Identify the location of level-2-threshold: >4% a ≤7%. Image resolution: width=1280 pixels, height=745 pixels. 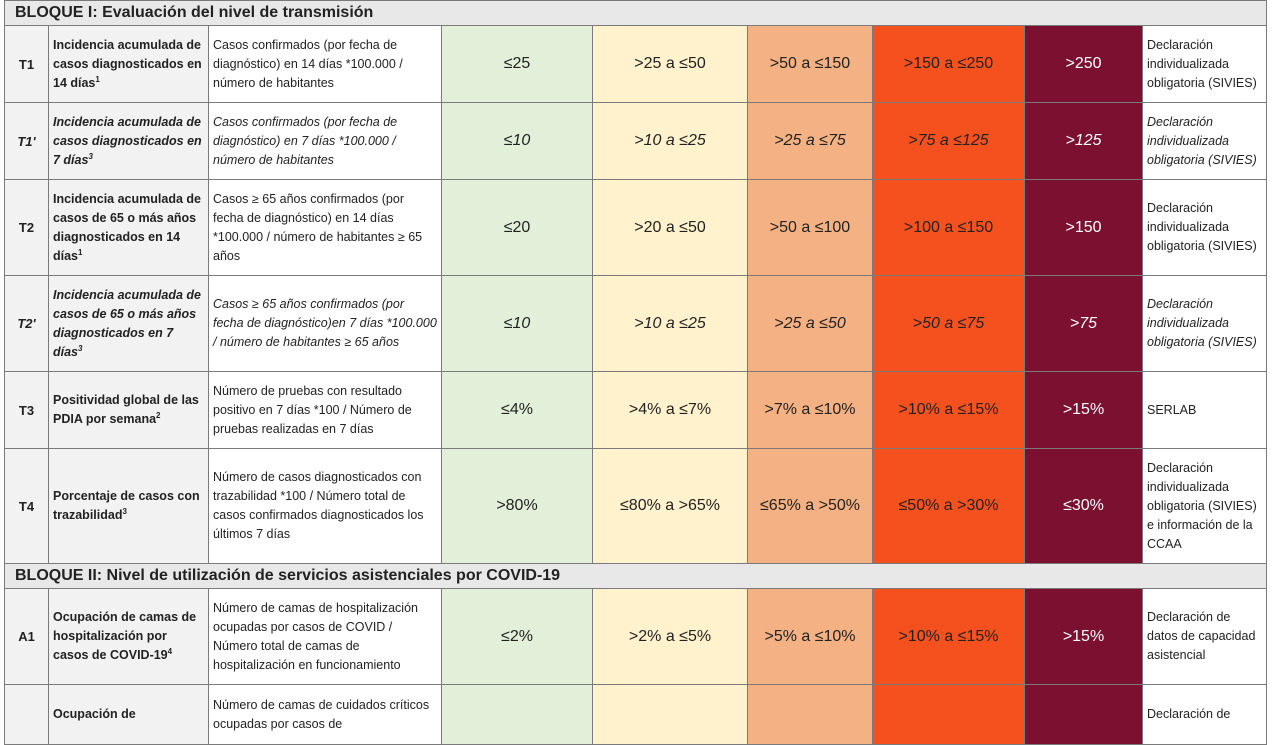
(670, 410).